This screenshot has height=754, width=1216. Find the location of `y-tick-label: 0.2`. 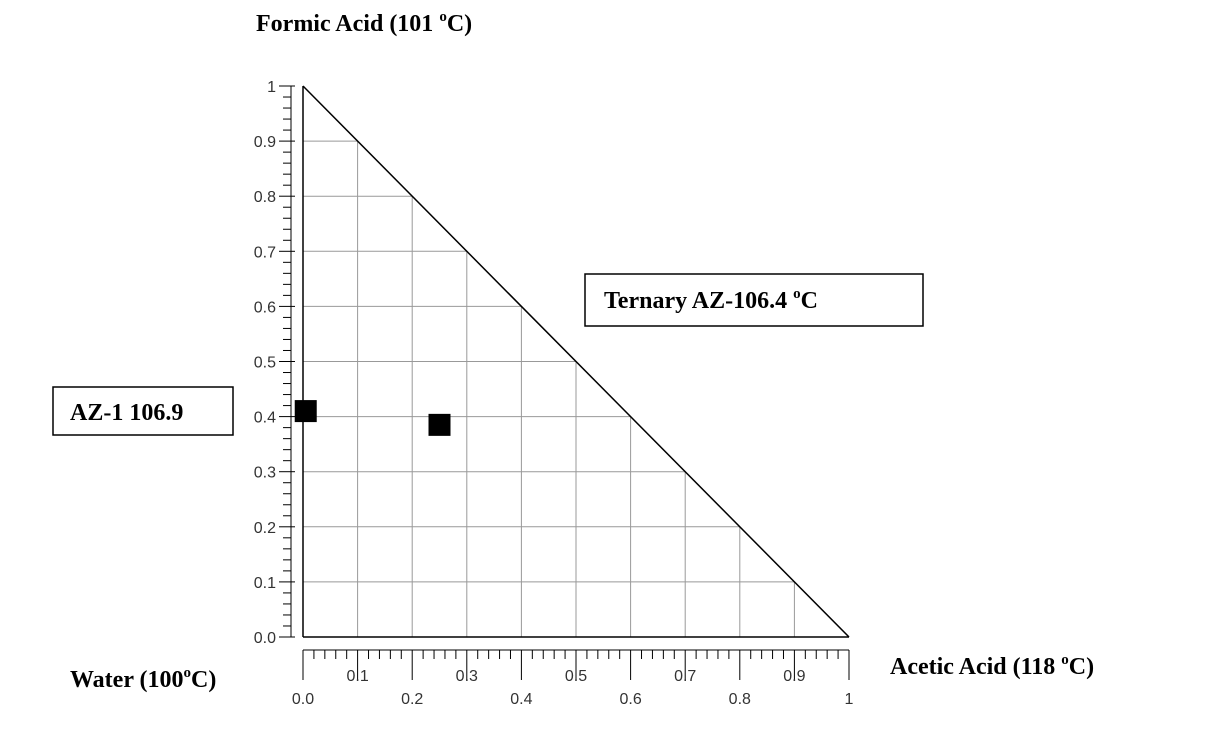

y-tick-label: 0.2 is located at coordinates (265, 528).